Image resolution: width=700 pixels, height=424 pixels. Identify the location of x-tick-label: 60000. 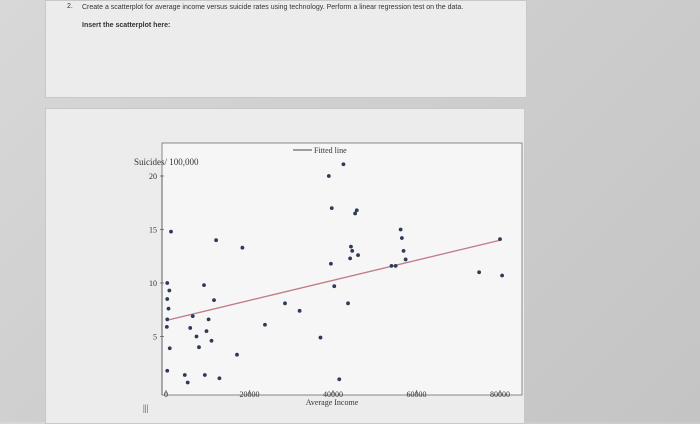
(417, 394).